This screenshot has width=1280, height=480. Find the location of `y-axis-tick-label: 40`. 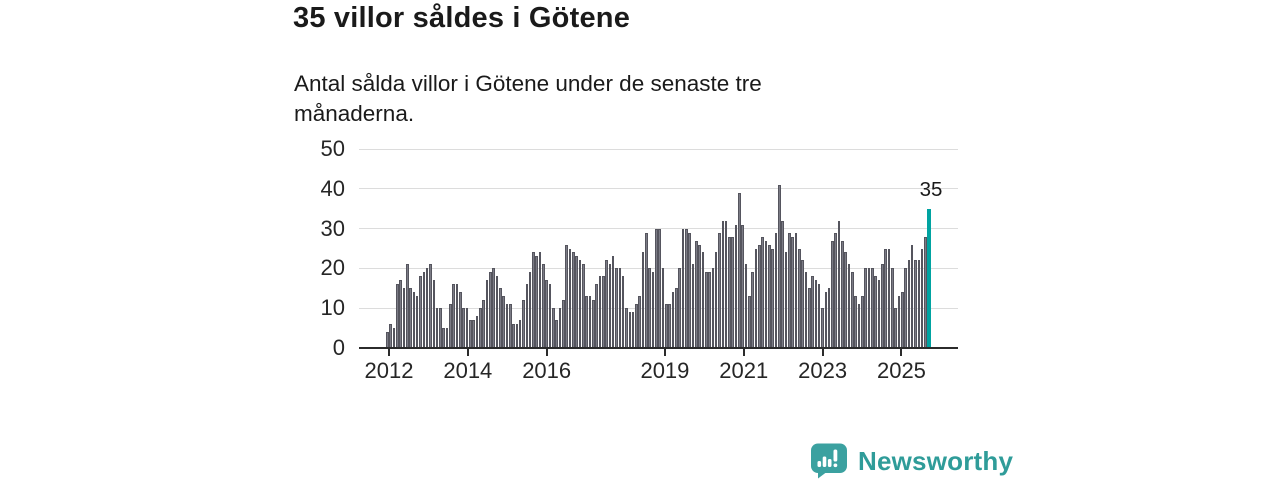

y-axis-tick-label: 40 is located at coordinates (332, 188).